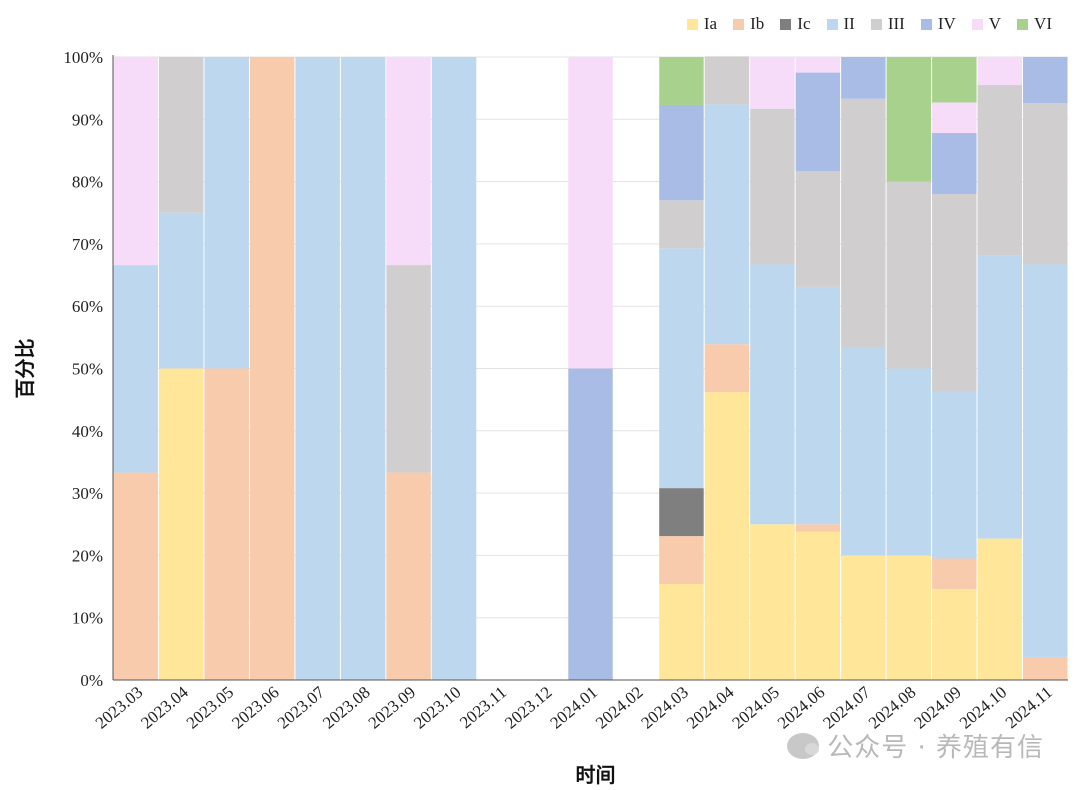 The image size is (1080, 790). I want to click on x-tick-label: 2024.05, so click(755, 708).